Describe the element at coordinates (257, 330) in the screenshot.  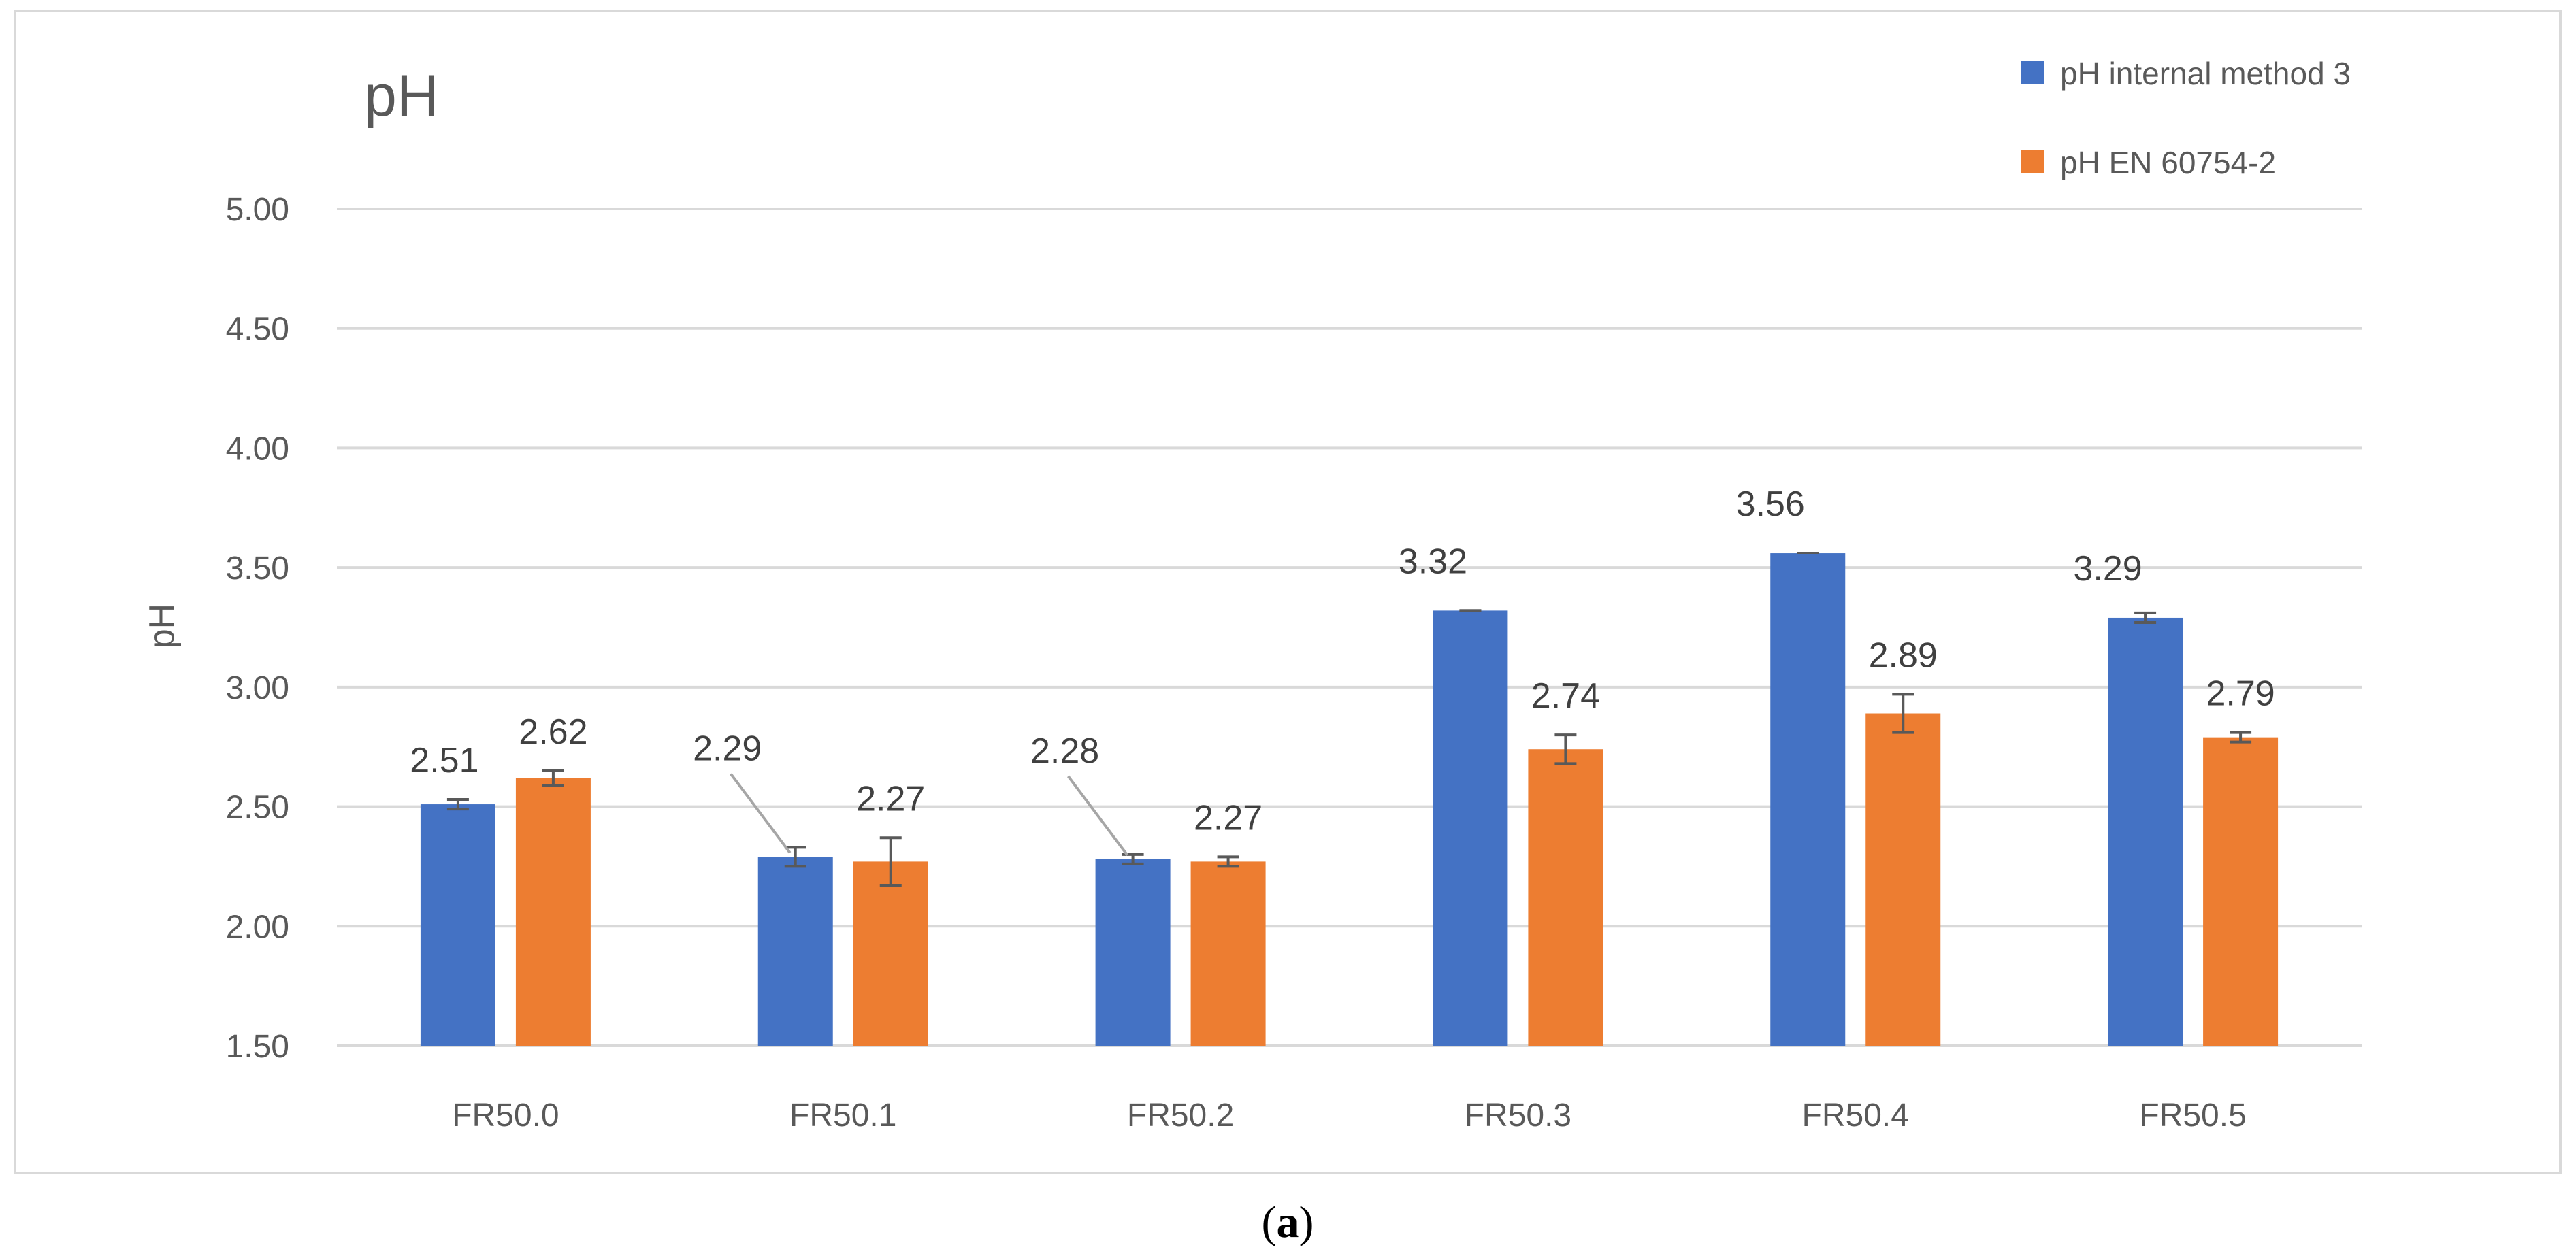
I see `y-tick-label: 4.50` at that location.